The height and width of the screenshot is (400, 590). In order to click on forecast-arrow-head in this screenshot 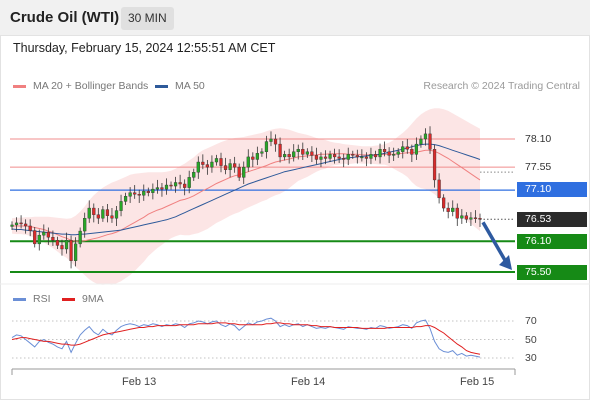, I will do `click(505, 262)`.